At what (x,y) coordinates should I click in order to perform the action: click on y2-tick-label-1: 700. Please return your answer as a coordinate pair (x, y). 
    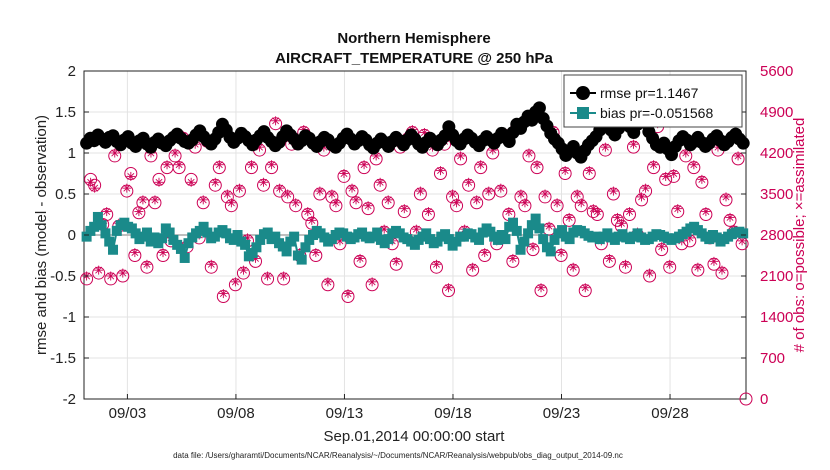
    Looking at the image, I should click on (772, 358).